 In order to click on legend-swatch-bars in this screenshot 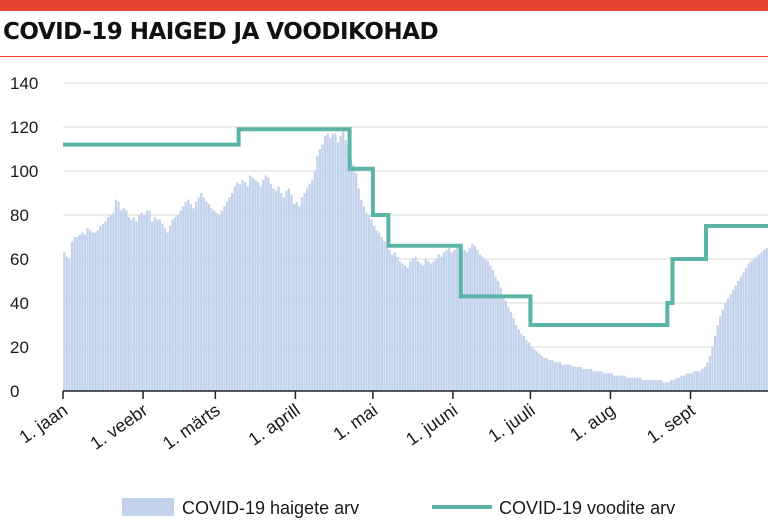, I will do `click(148, 507)`.